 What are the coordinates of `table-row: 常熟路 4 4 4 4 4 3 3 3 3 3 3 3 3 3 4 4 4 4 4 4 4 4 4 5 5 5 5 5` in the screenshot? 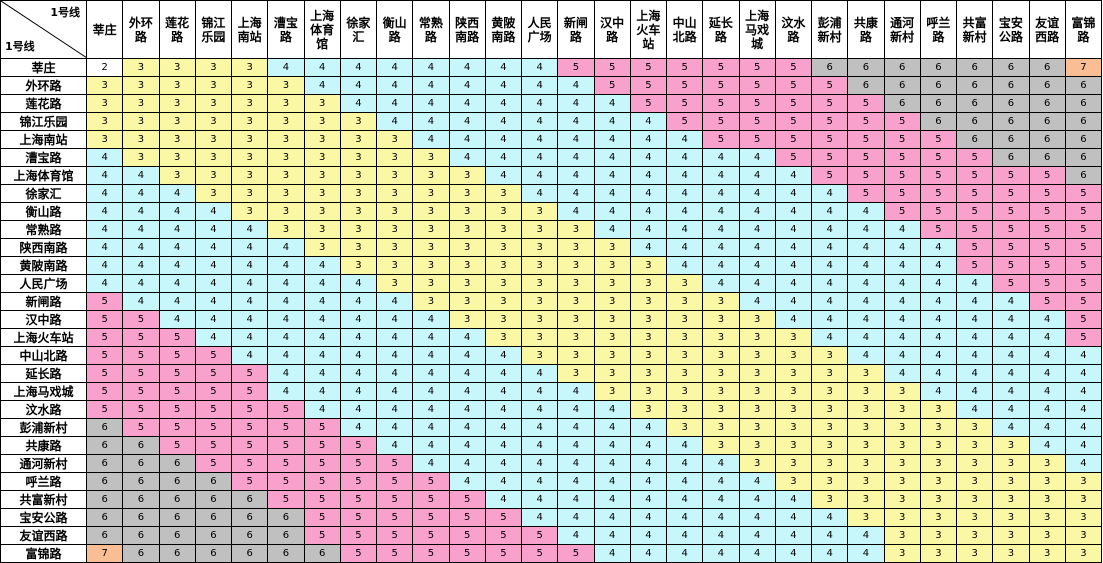 It's located at (551, 229).